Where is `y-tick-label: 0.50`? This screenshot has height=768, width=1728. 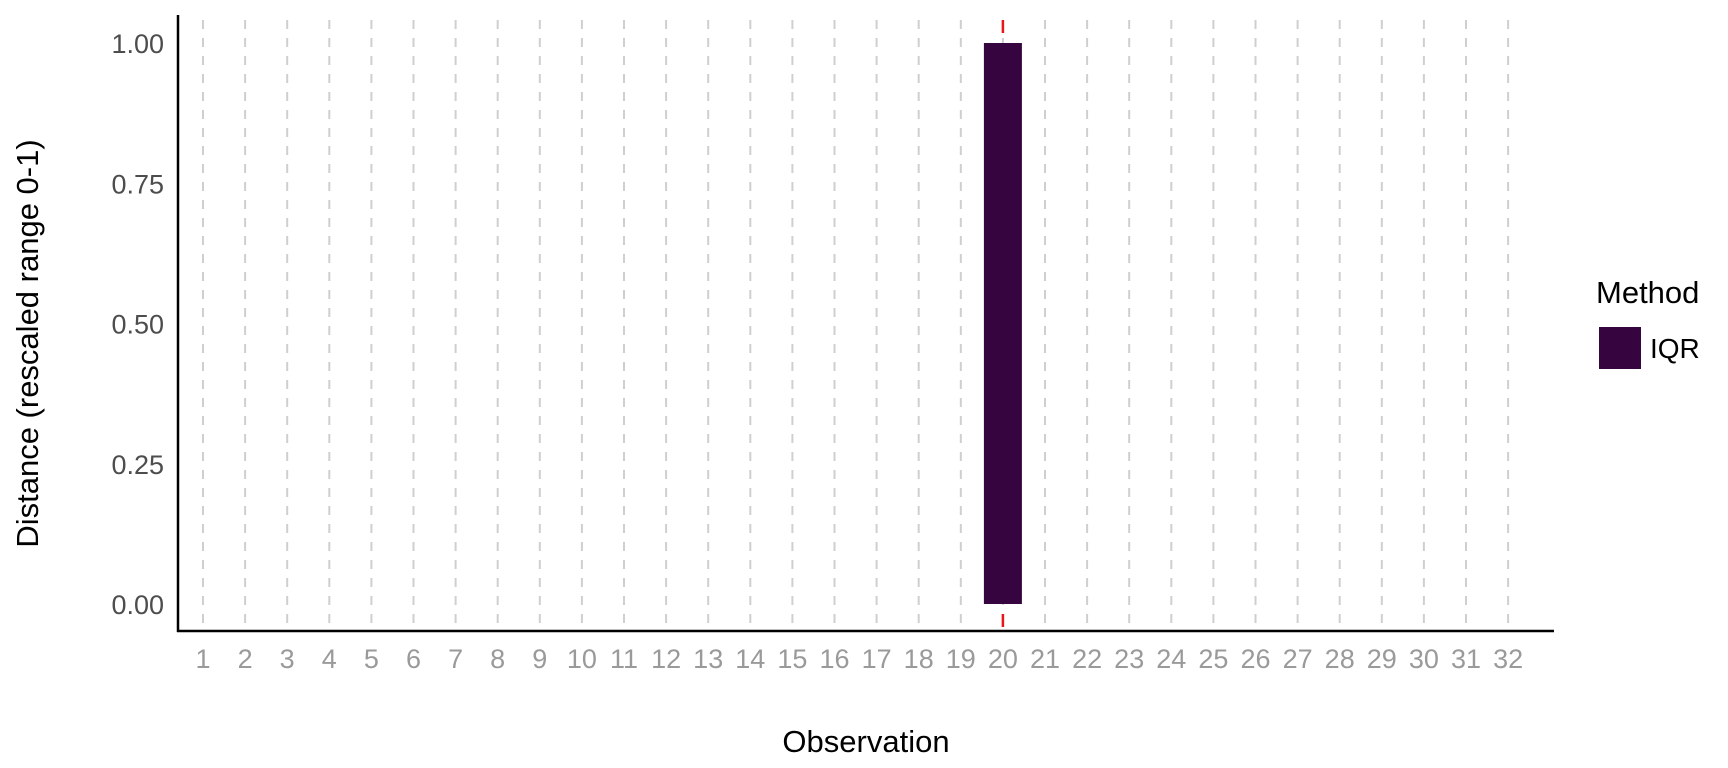 y-tick-label: 0.50 is located at coordinates (137, 325).